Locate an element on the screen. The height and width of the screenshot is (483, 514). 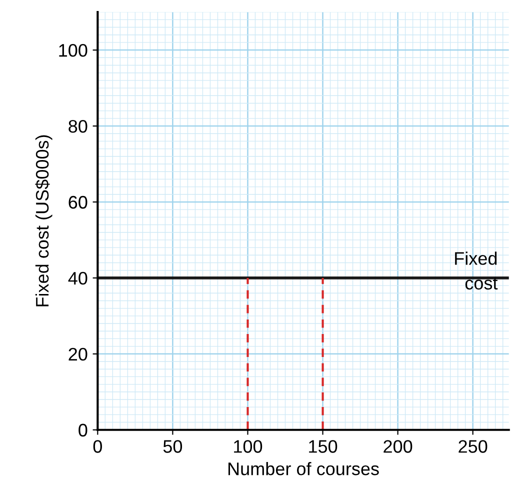
x-tick-label: 200 is located at coordinates (398, 446).